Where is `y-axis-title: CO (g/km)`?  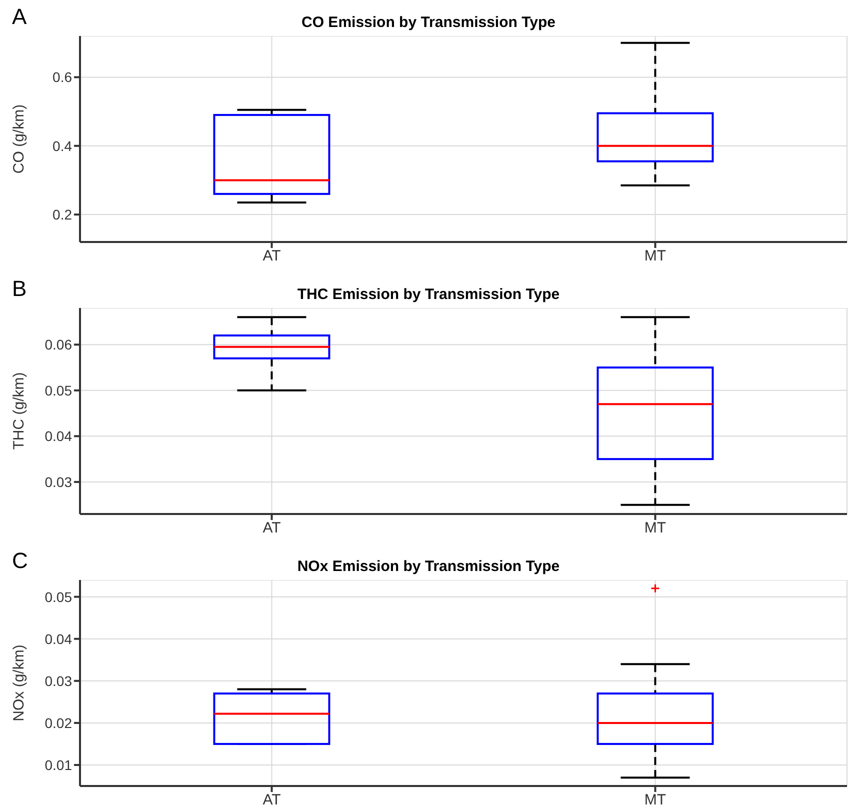
y-axis-title: CO (g/km) is located at coordinates (19, 139).